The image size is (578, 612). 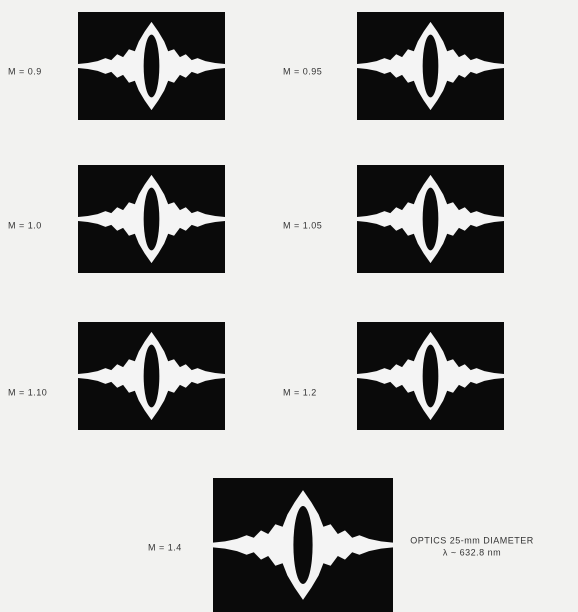 What do you see at coordinates (25, 225) in the screenshot?
I see `panel-label: M = 1.0` at bounding box center [25, 225].